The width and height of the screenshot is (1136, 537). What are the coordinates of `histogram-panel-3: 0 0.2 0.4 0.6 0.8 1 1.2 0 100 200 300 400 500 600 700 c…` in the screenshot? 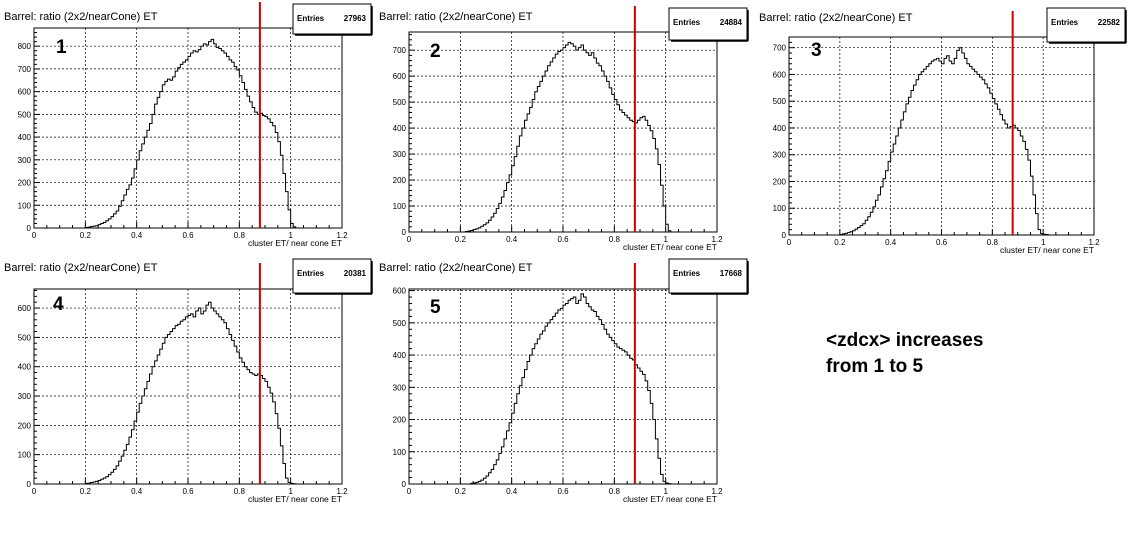 It's located at (943, 131).